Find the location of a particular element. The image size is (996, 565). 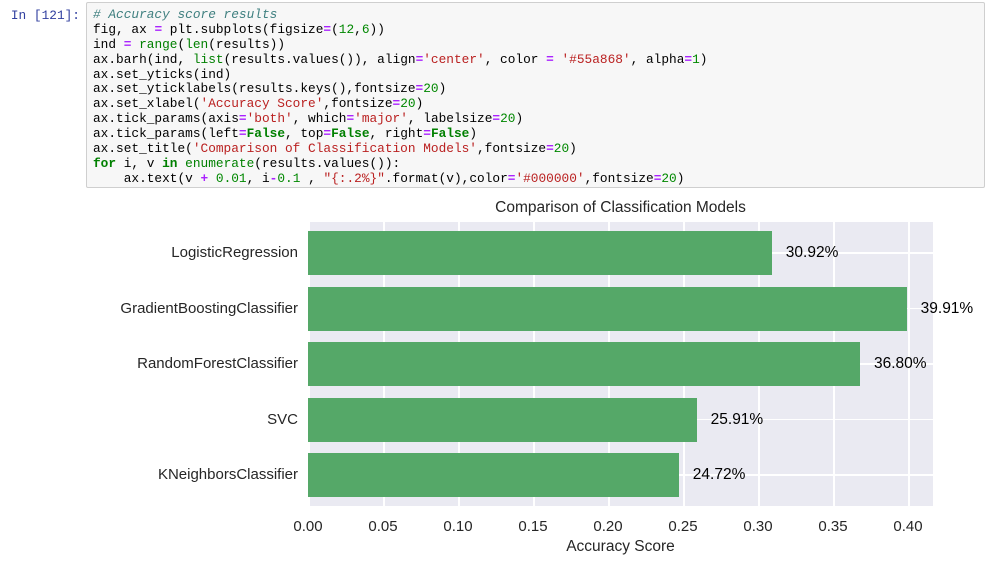

ytick-label: LogisticRegression is located at coordinates (234, 252).